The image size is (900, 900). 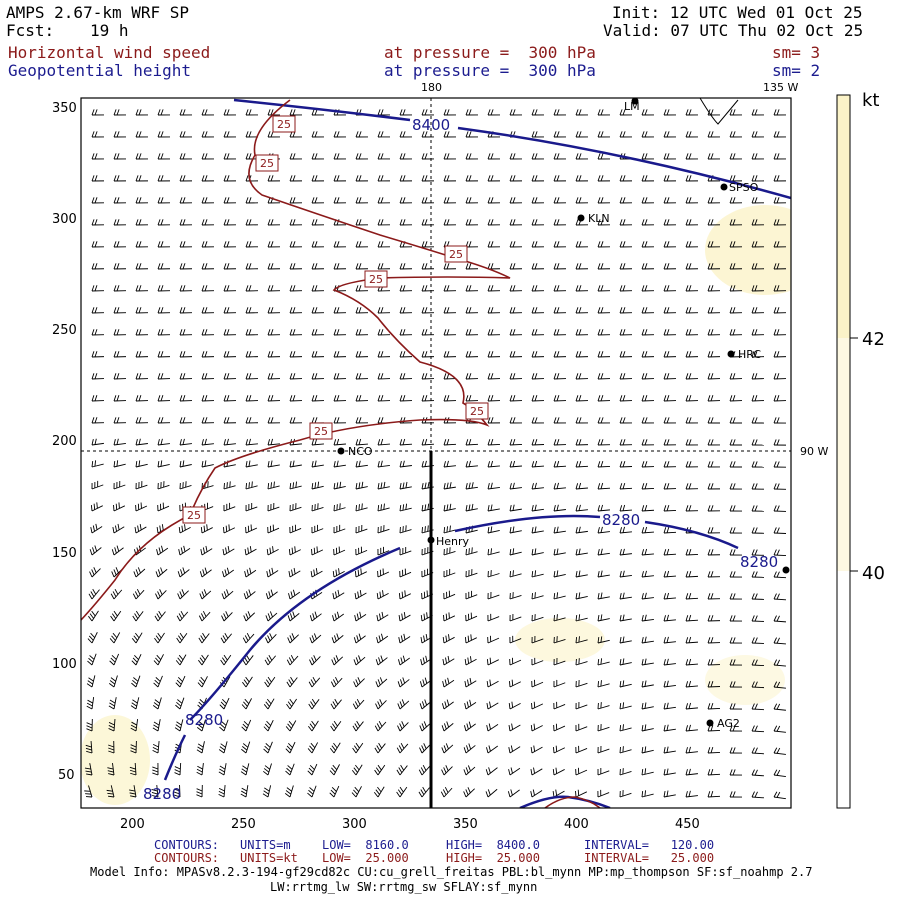 I want to click on y-tick-label: 300, so click(x=64, y=219).